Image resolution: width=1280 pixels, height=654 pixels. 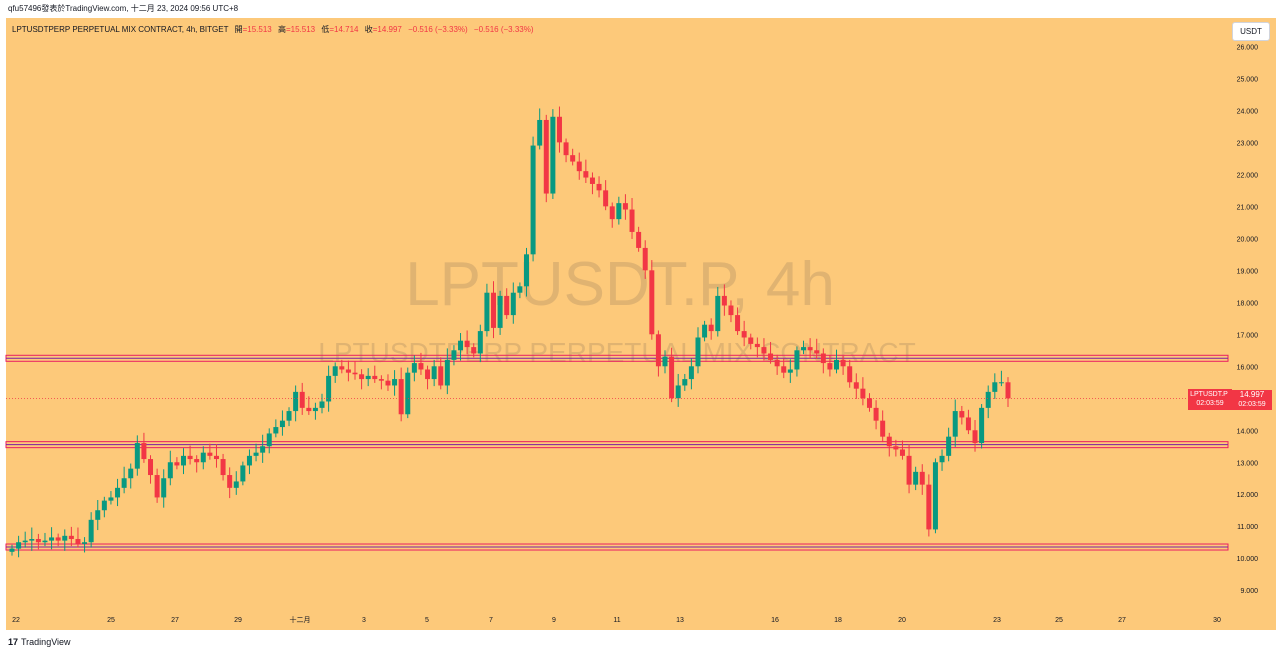 I want to click on time-axis, so click(x=641, y=620).